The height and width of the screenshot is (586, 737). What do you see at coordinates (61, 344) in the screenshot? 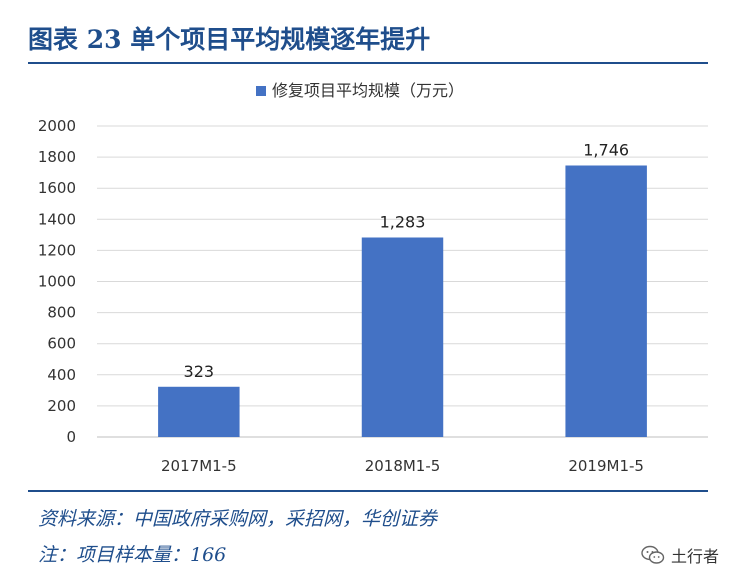
I see `y-tick-label: 600` at bounding box center [61, 344].